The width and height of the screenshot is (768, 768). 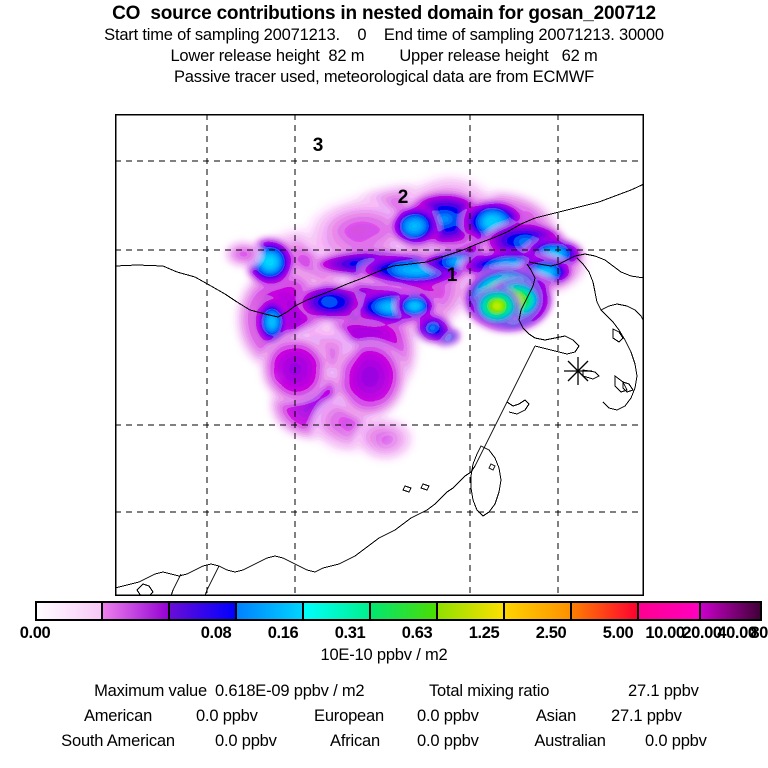 What do you see at coordinates (283, 633) in the screenshot?
I see `cbar-tick-2: 0.16` at bounding box center [283, 633].